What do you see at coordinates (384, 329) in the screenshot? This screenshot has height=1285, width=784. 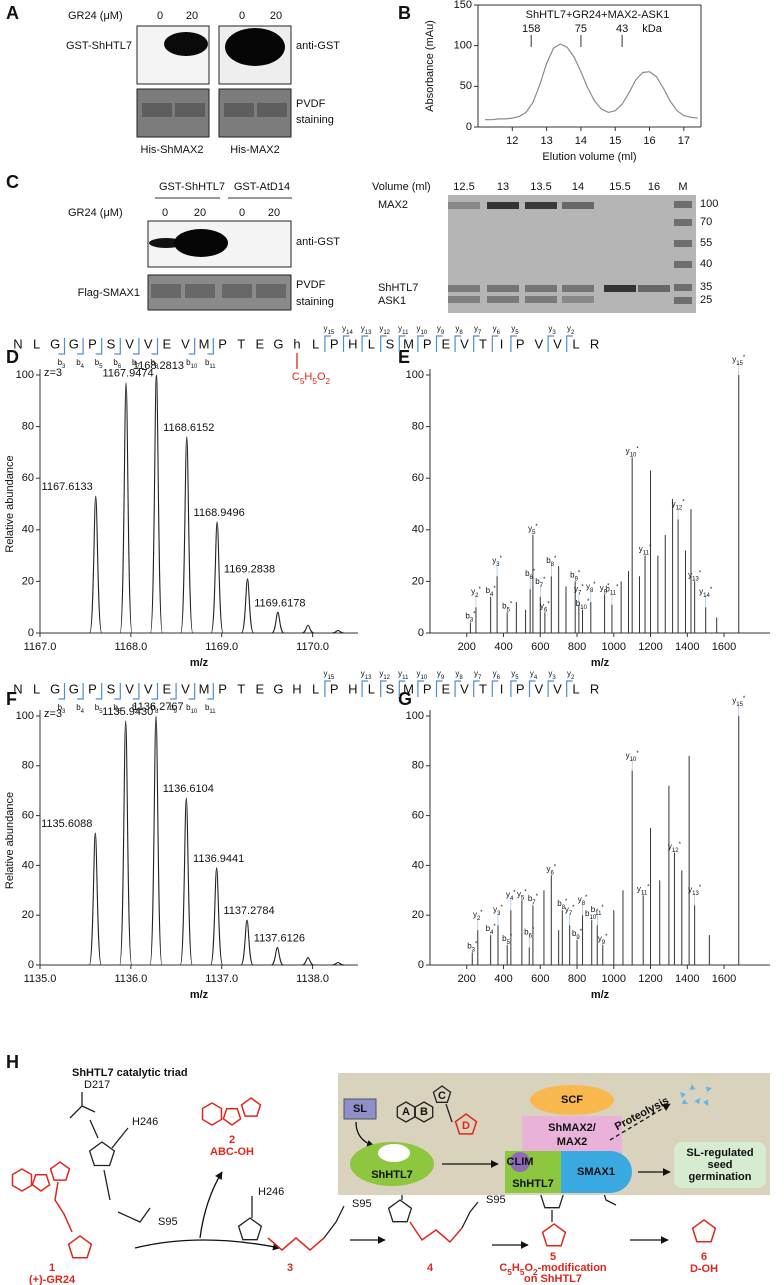 I see `y-ion-label: y12` at bounding box center [384, 329].